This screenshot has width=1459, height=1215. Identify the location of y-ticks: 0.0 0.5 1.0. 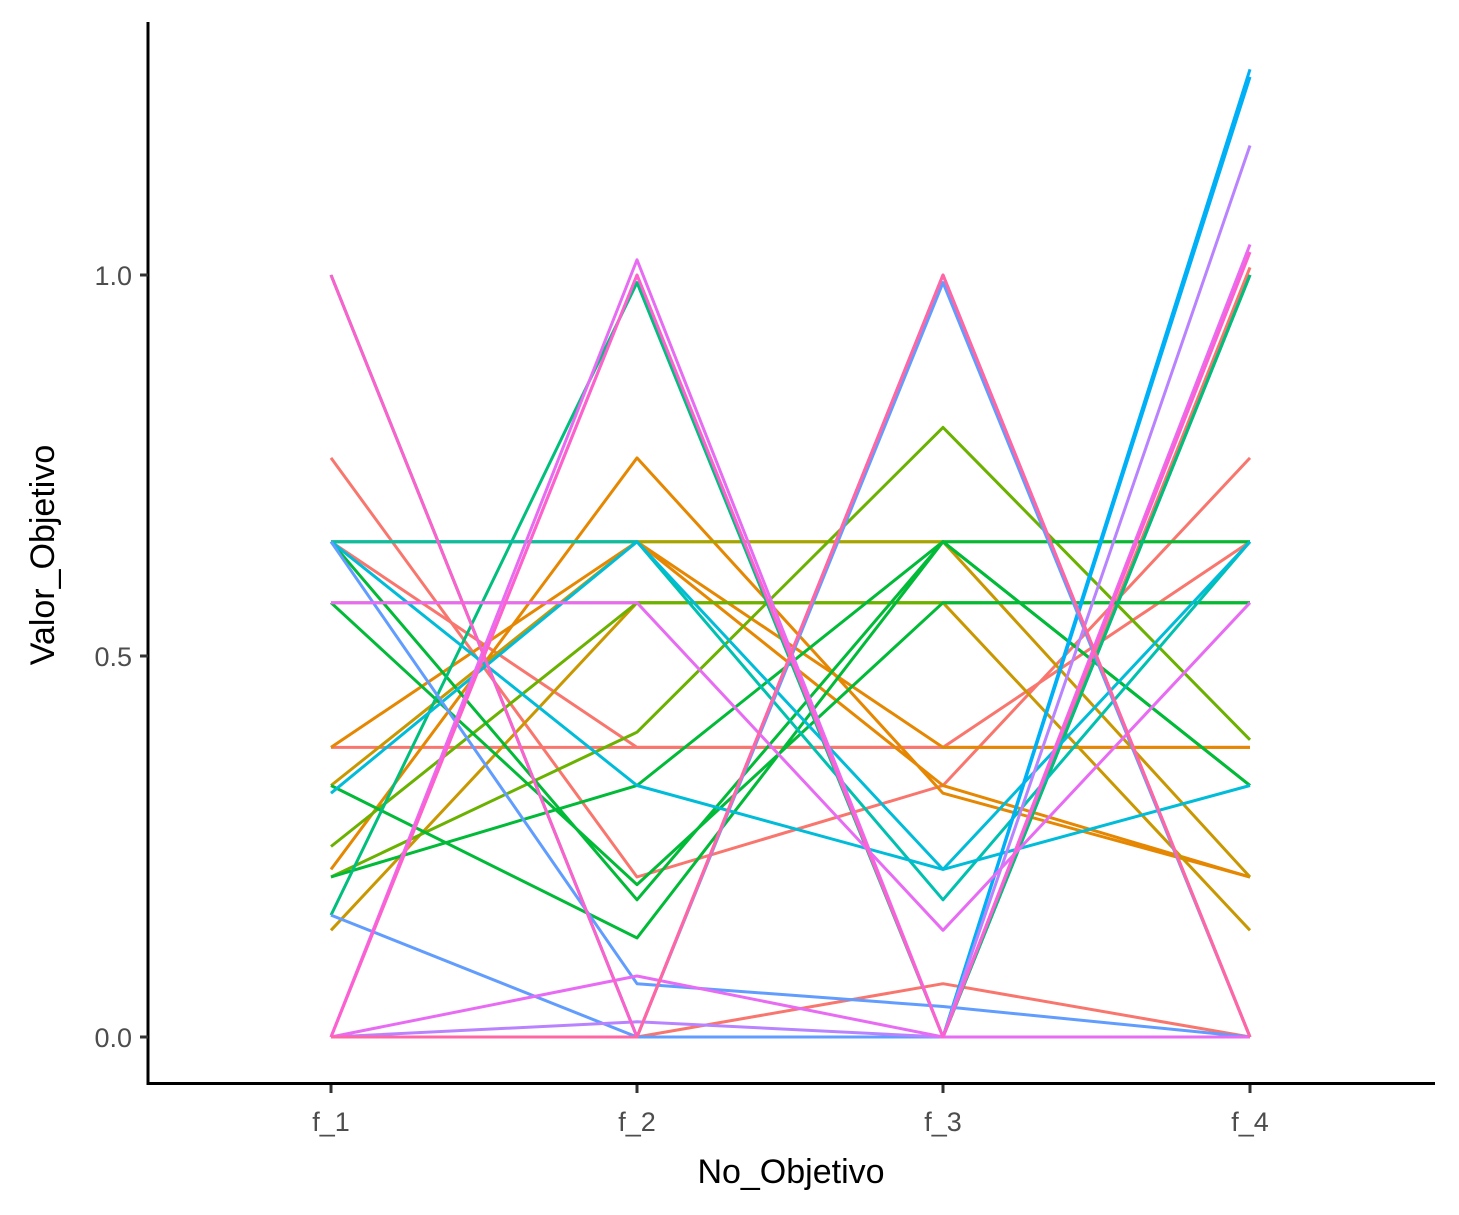
(121, 657).